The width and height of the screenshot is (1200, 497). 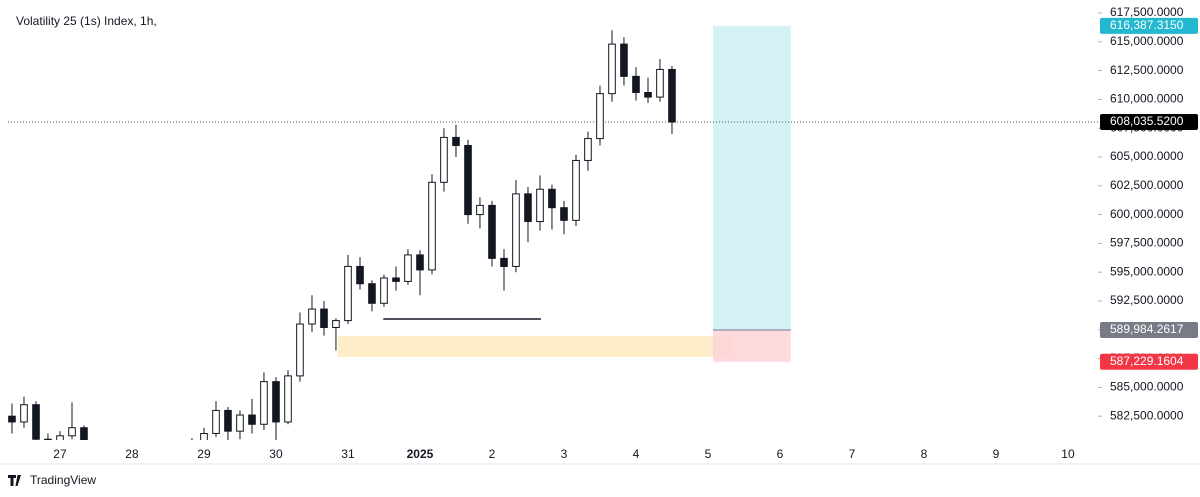 What do you see at coordinates (852, 454) in the screenshot?
I see `x-tick-label: 7` at bounding box center [852, 454].